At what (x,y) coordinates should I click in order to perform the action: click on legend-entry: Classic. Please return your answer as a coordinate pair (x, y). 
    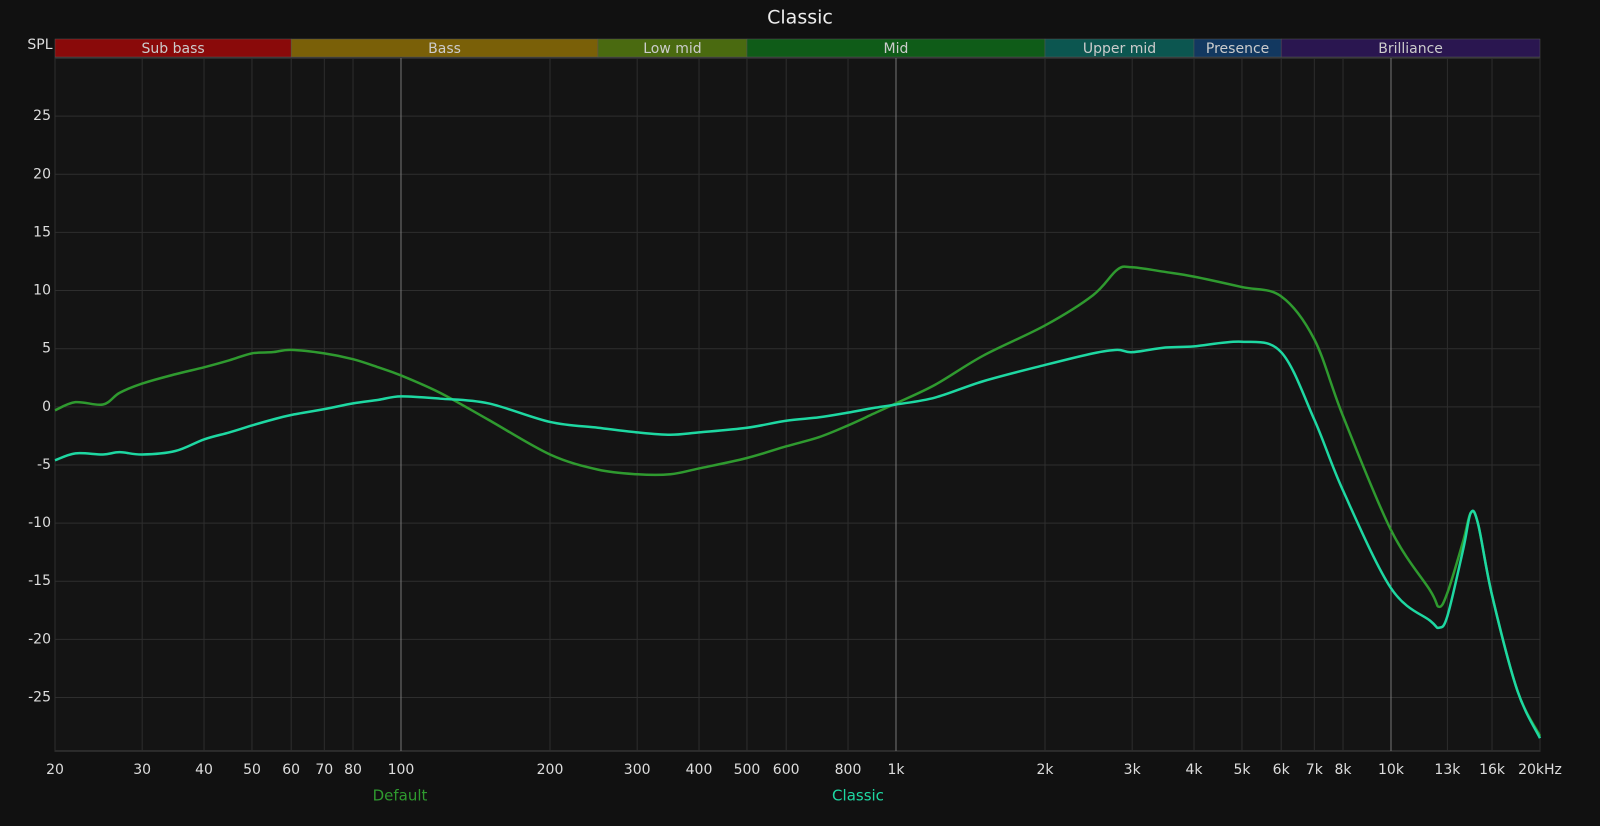
    Looking at the image, I should click on (858, 796).